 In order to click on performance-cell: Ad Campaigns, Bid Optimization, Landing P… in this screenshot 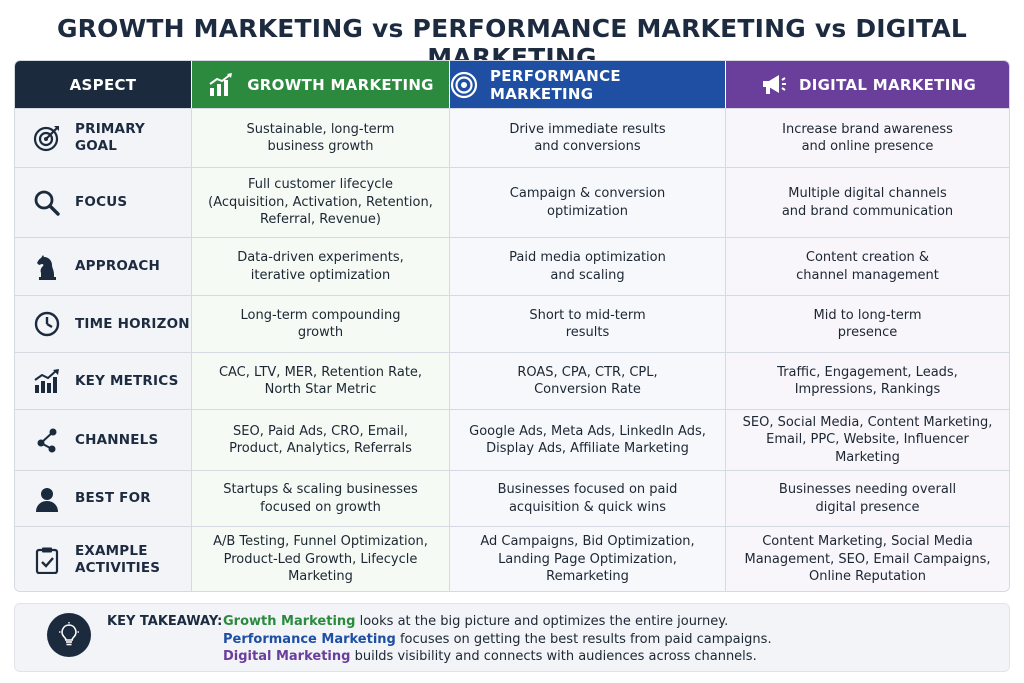, I will do `click(587, 558)`.